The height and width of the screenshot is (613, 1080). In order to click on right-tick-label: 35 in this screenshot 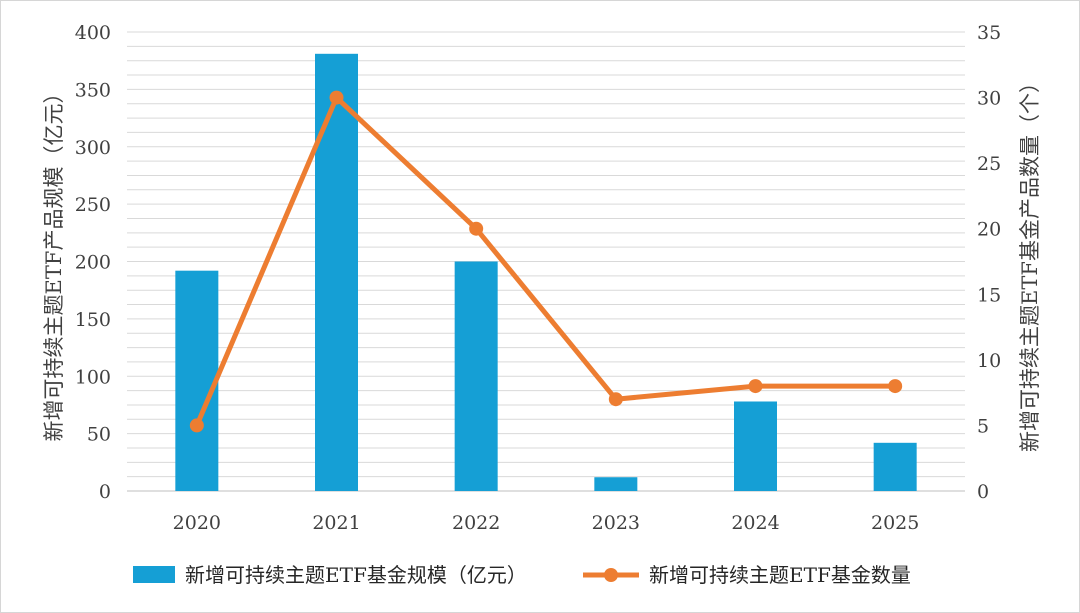, I will do `click(989, 33)`.